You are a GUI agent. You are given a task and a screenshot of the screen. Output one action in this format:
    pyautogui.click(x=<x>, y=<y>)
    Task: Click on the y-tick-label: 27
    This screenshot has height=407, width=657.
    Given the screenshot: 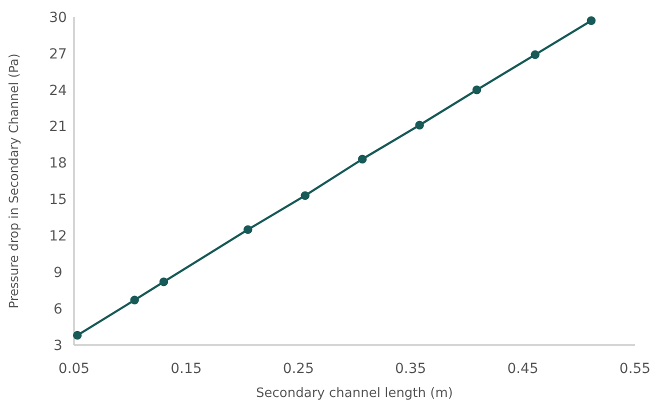 What is the action you would take?
    pyautogui.click(x=58, y=54)
    